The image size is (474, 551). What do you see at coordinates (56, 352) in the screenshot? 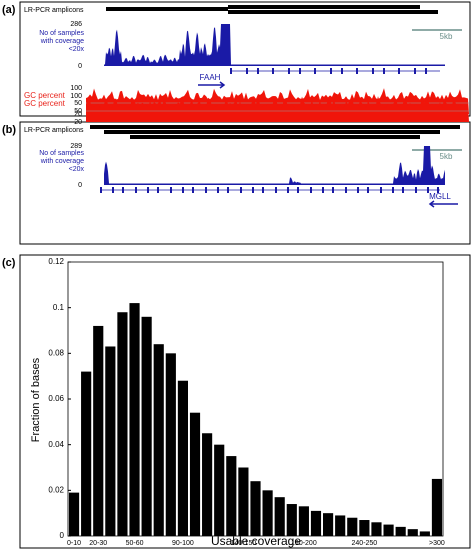
I see `y-tick-label: 0.08` at bounding box center [56, 352].